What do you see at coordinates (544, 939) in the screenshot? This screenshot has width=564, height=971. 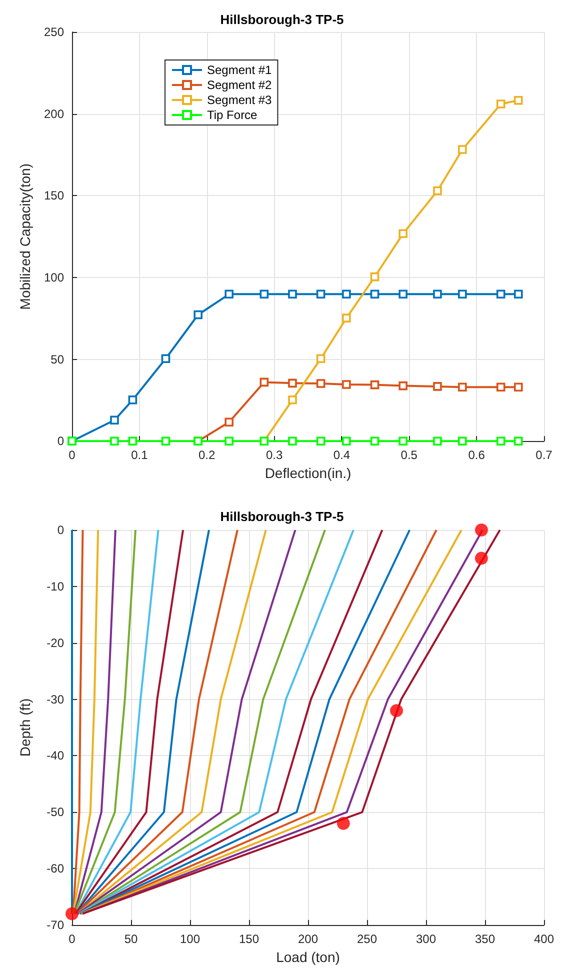 I see `x-tick-label: 400` at bounding box center [544, 939].